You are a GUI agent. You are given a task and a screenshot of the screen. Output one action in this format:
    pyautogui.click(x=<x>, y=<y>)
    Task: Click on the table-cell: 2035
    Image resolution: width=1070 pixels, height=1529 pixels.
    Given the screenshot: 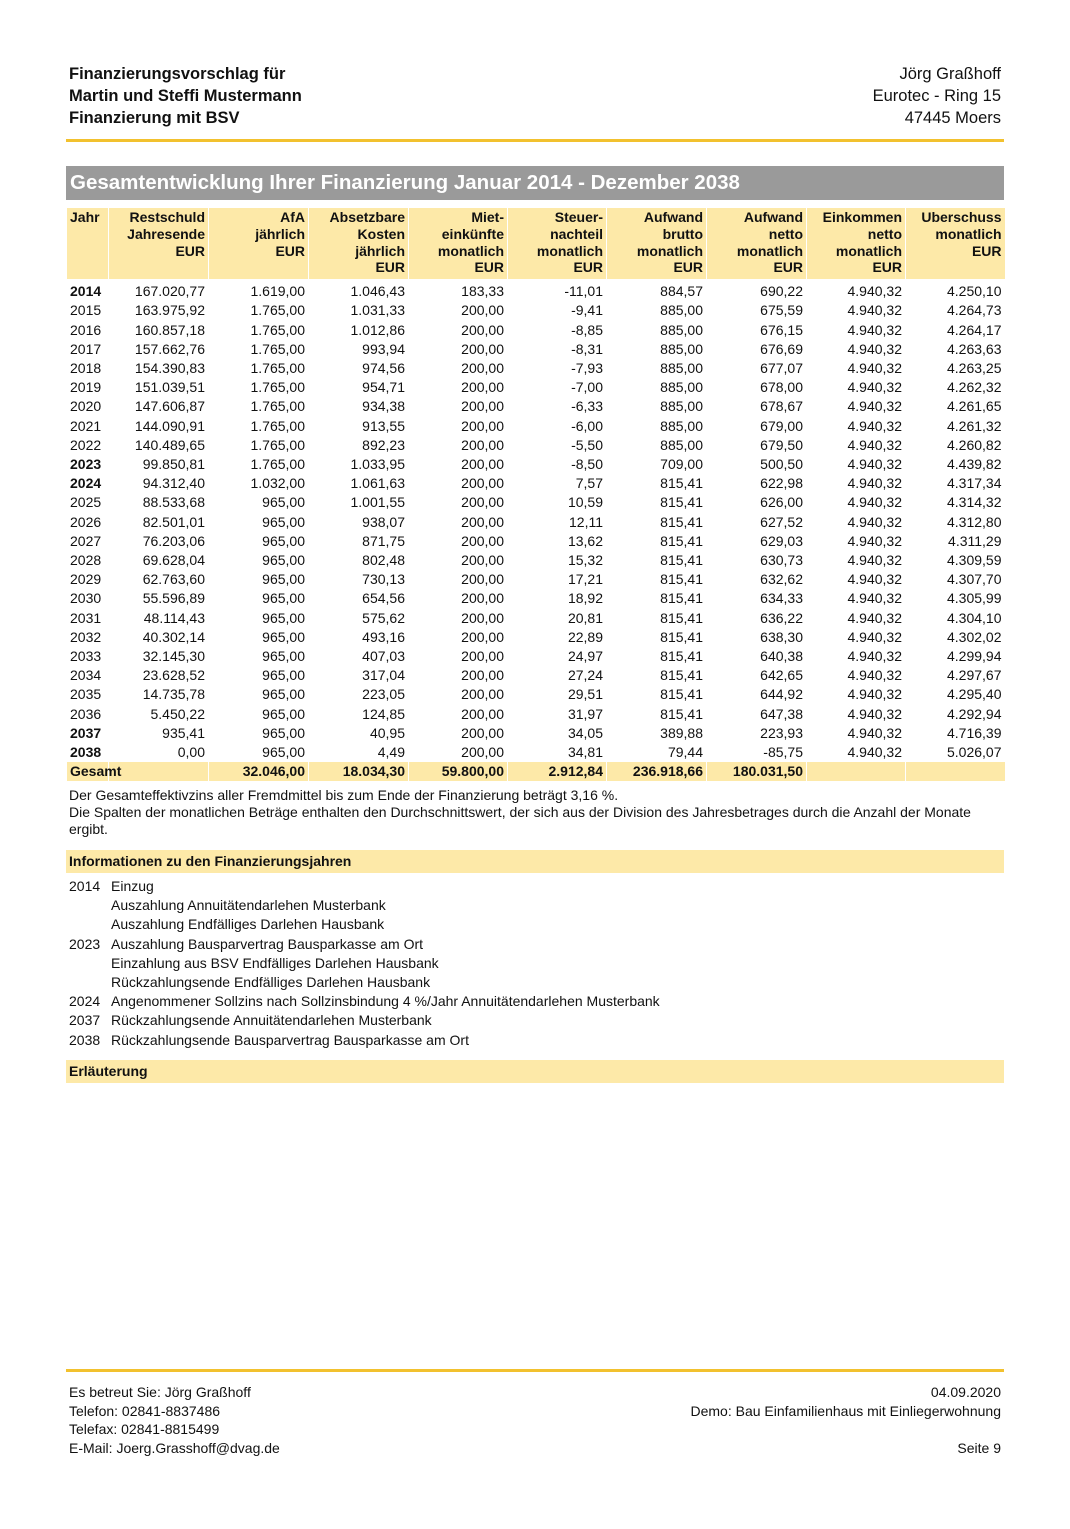 What is the action you would take?
    pyautogui.click(x=87, y=695)
    